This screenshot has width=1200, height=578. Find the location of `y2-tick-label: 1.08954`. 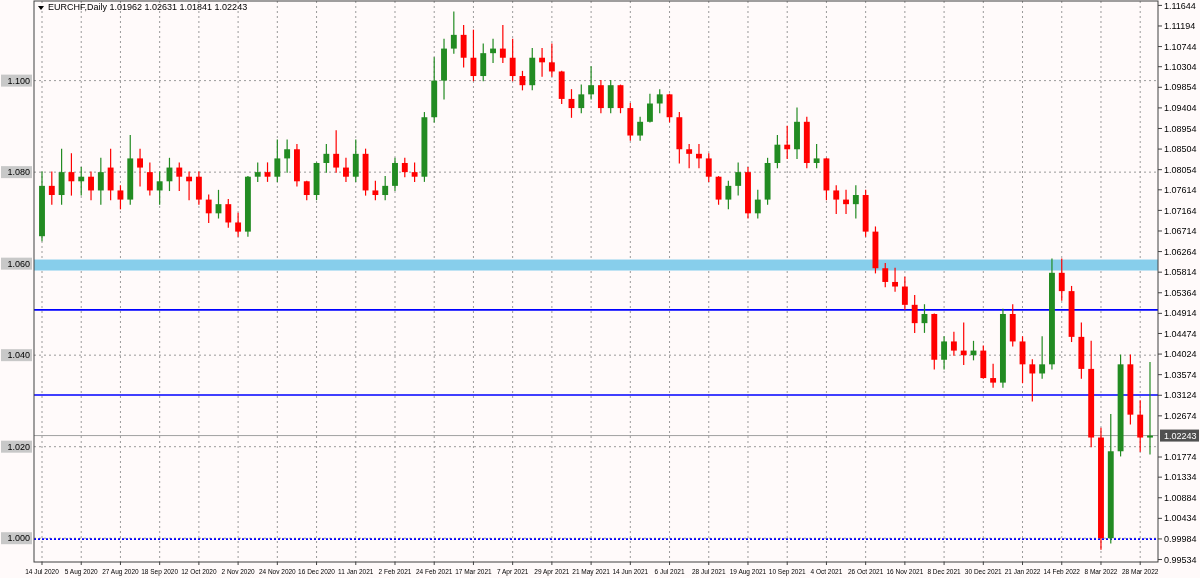

y2-tick-label: 1.08954 is located at coordinates (1180, 128).